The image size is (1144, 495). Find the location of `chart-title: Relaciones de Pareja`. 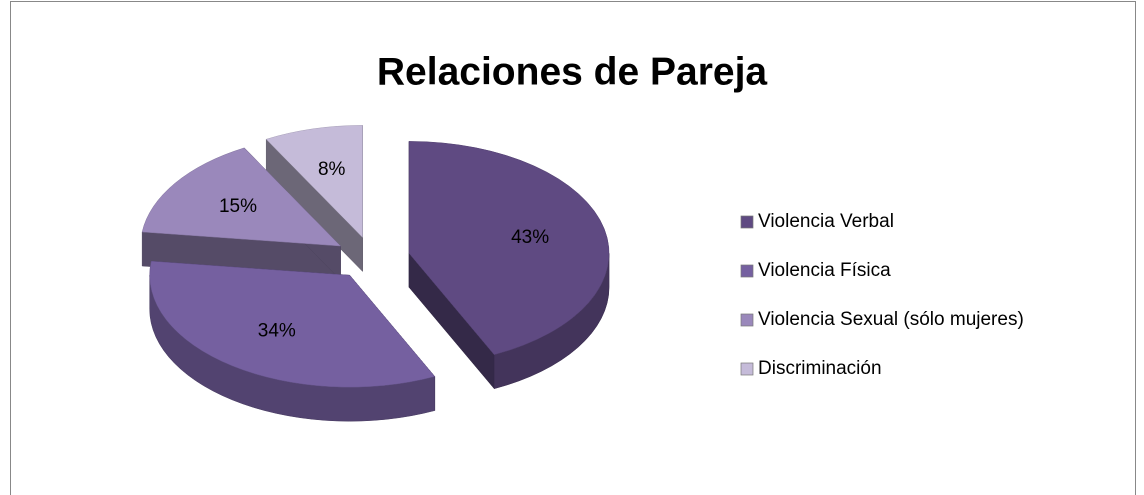

chart-title: Relaciones de Pareja is located at coordinates (572, 71).